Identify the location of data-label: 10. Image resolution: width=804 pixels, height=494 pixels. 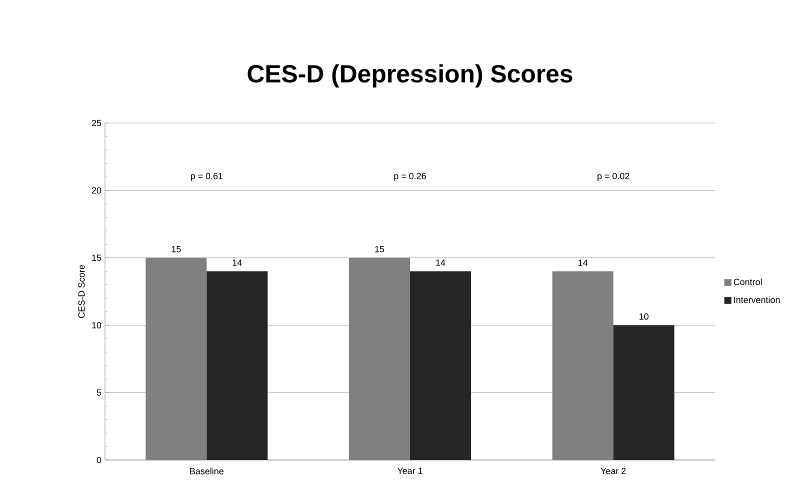
(644, 316).